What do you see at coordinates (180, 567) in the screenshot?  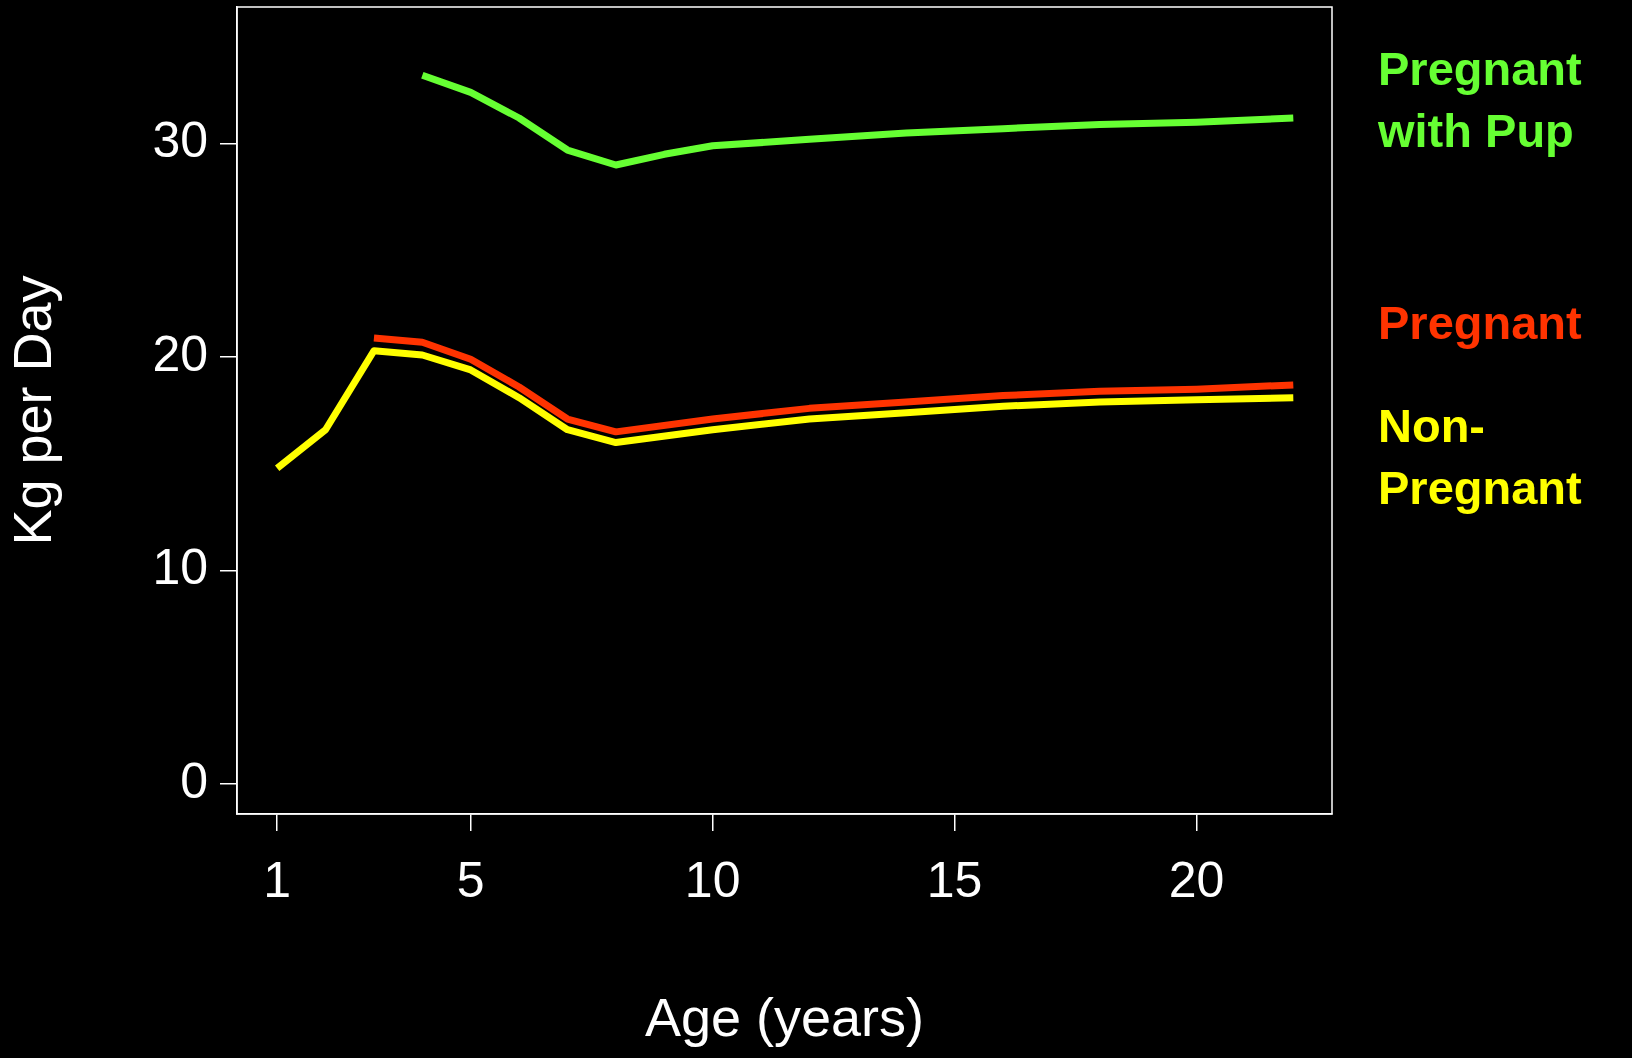 I see `y-tick-label: 10` at bounding box center [180, 567].